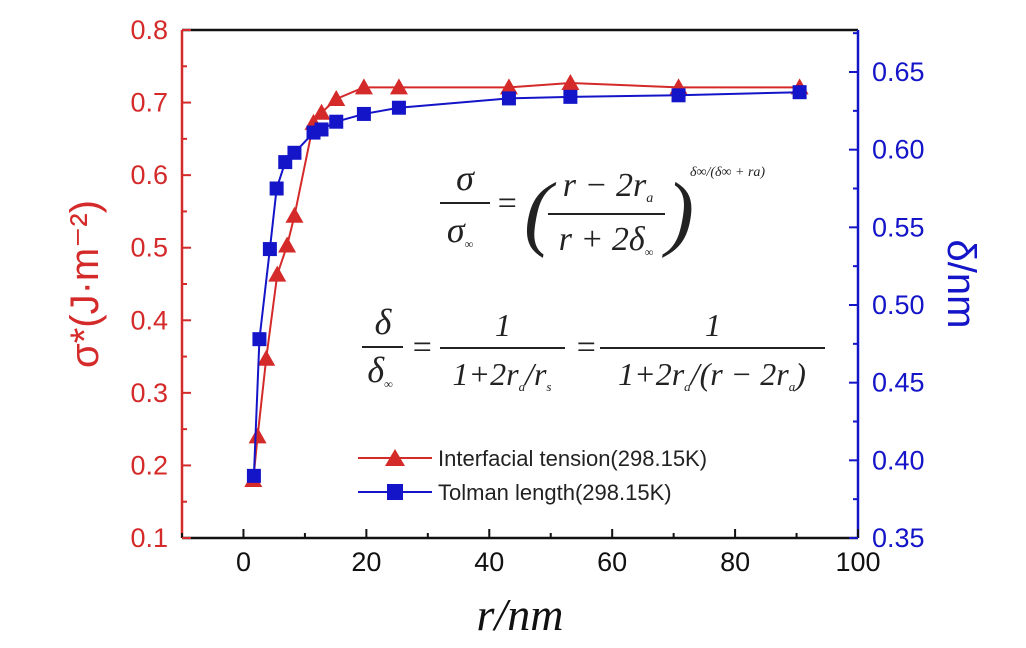 The width and height of the screenshot is (1026, 648). I want to click on eq2-f2-den-text: 1+2r, so click(651, 374).